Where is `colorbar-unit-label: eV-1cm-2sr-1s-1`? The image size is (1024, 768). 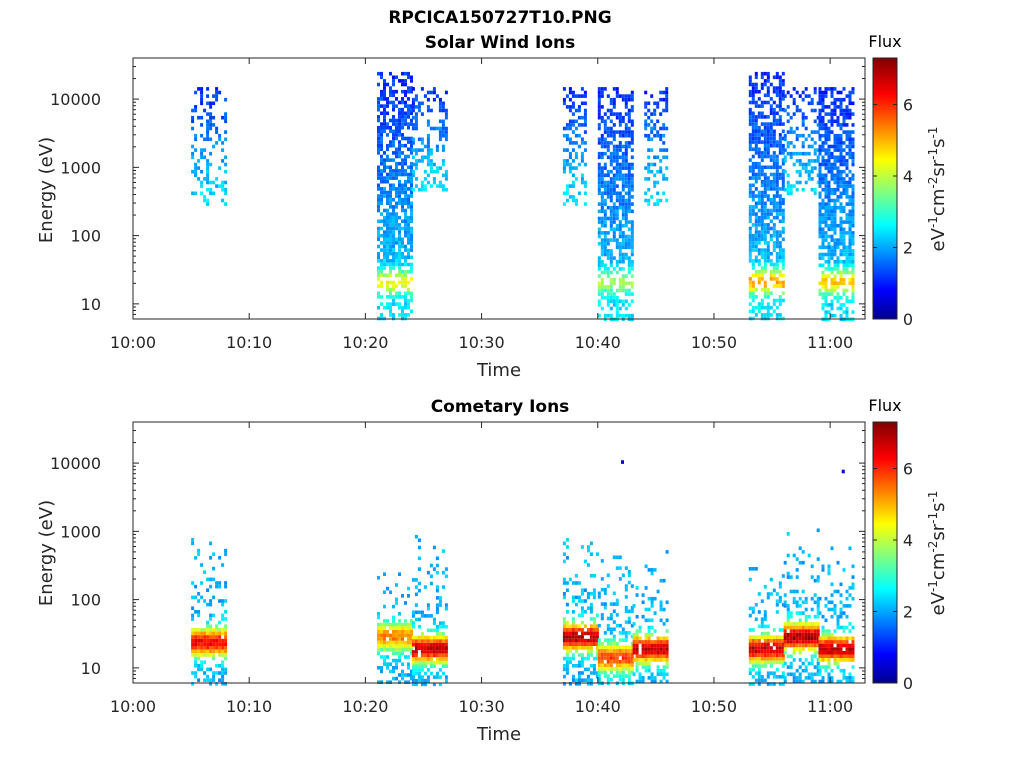 colorbar-unit-label: eV-1cm-2sr-1s-1 is located at coordinates (937, 553).